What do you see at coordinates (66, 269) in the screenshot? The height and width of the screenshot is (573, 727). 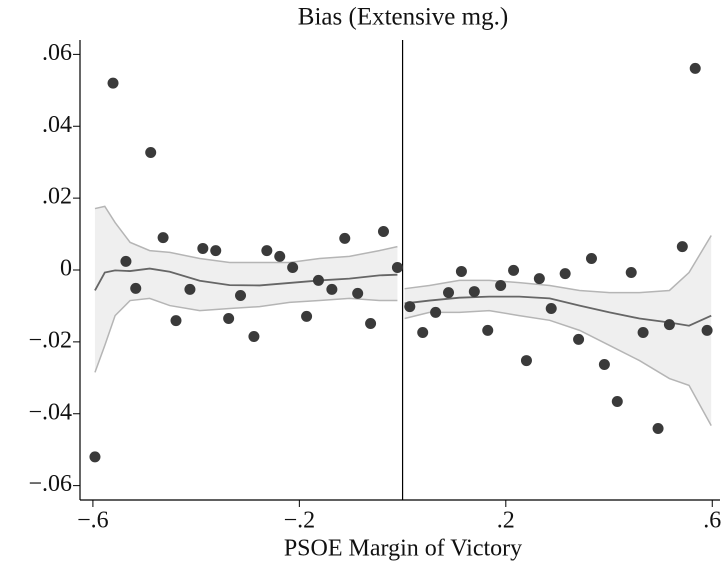 I see `y-tick-label: 0` at bounding box center [66, 269].